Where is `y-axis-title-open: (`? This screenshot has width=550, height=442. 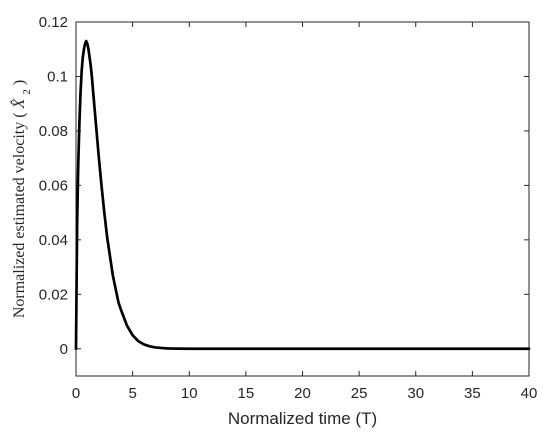 y-axis-title-open: ( is located at coordinates (19, 114).